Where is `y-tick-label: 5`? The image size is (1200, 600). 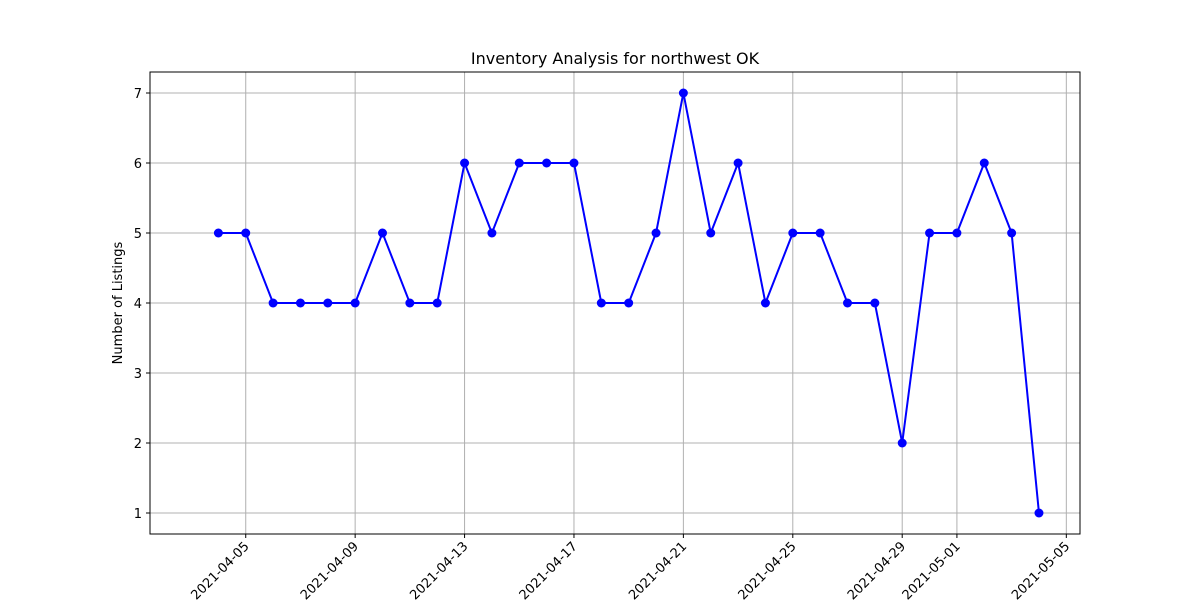 y-tick-label: 5 is located at coordinates (138, 234).